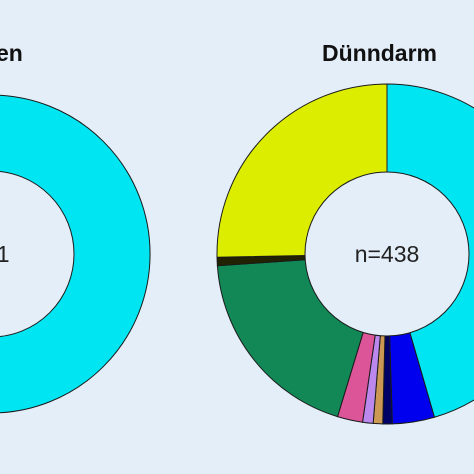 The width and height of the screenshot is (474, 474). I want to click on donut-hole-left, so click(37, 254).